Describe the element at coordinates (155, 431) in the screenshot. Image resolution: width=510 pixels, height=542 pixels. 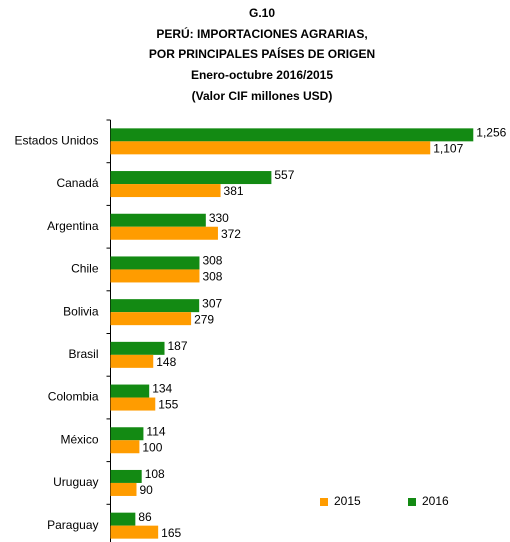
I see `value-label: 114` at that location.